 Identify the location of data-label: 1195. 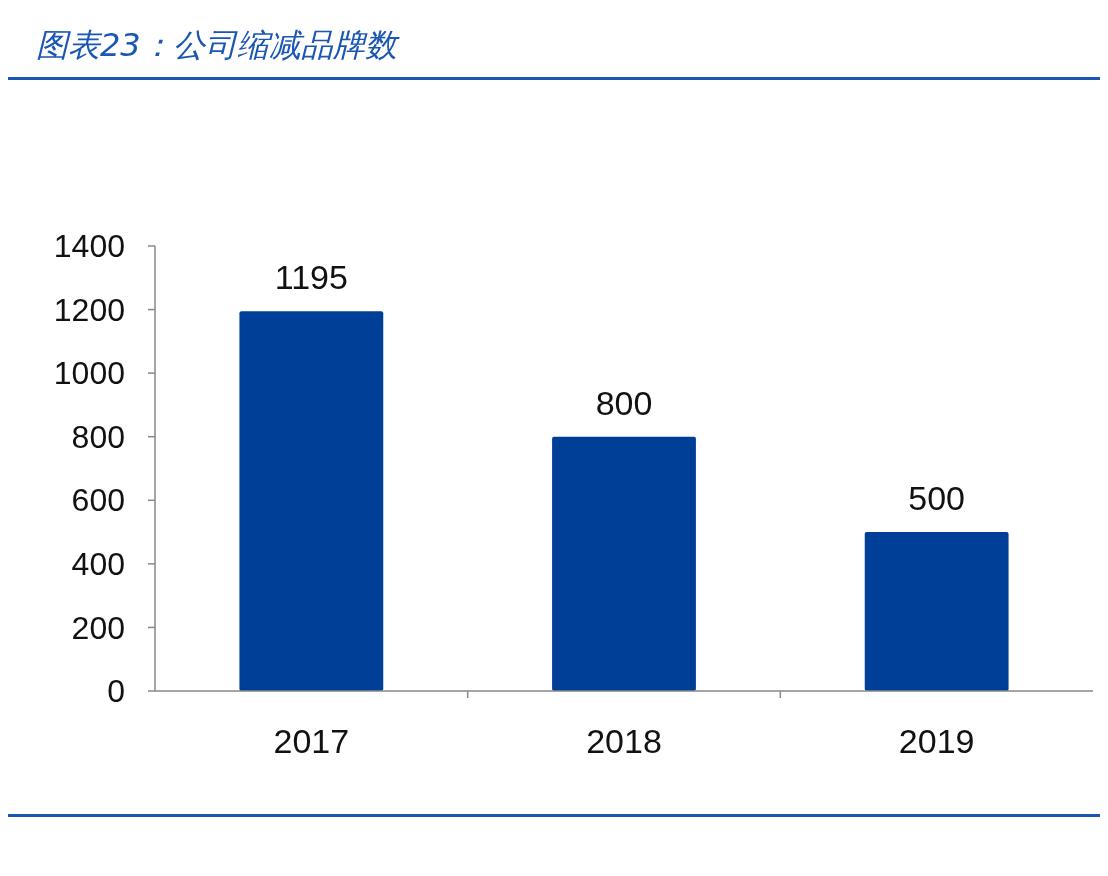
(311, 277).